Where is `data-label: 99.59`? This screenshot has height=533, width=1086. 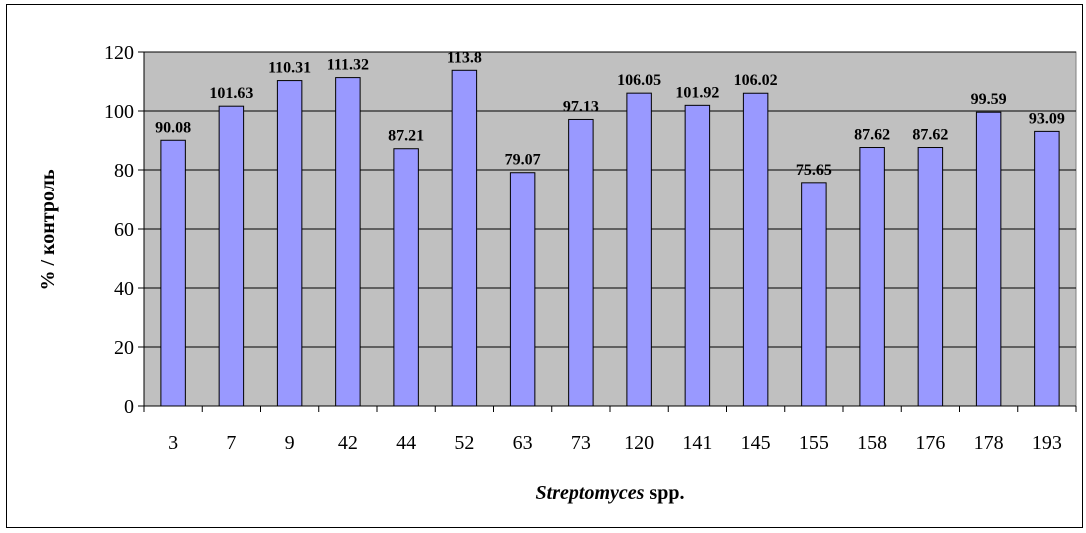 data-label: 99.59 is located at coordinates (989, 99).